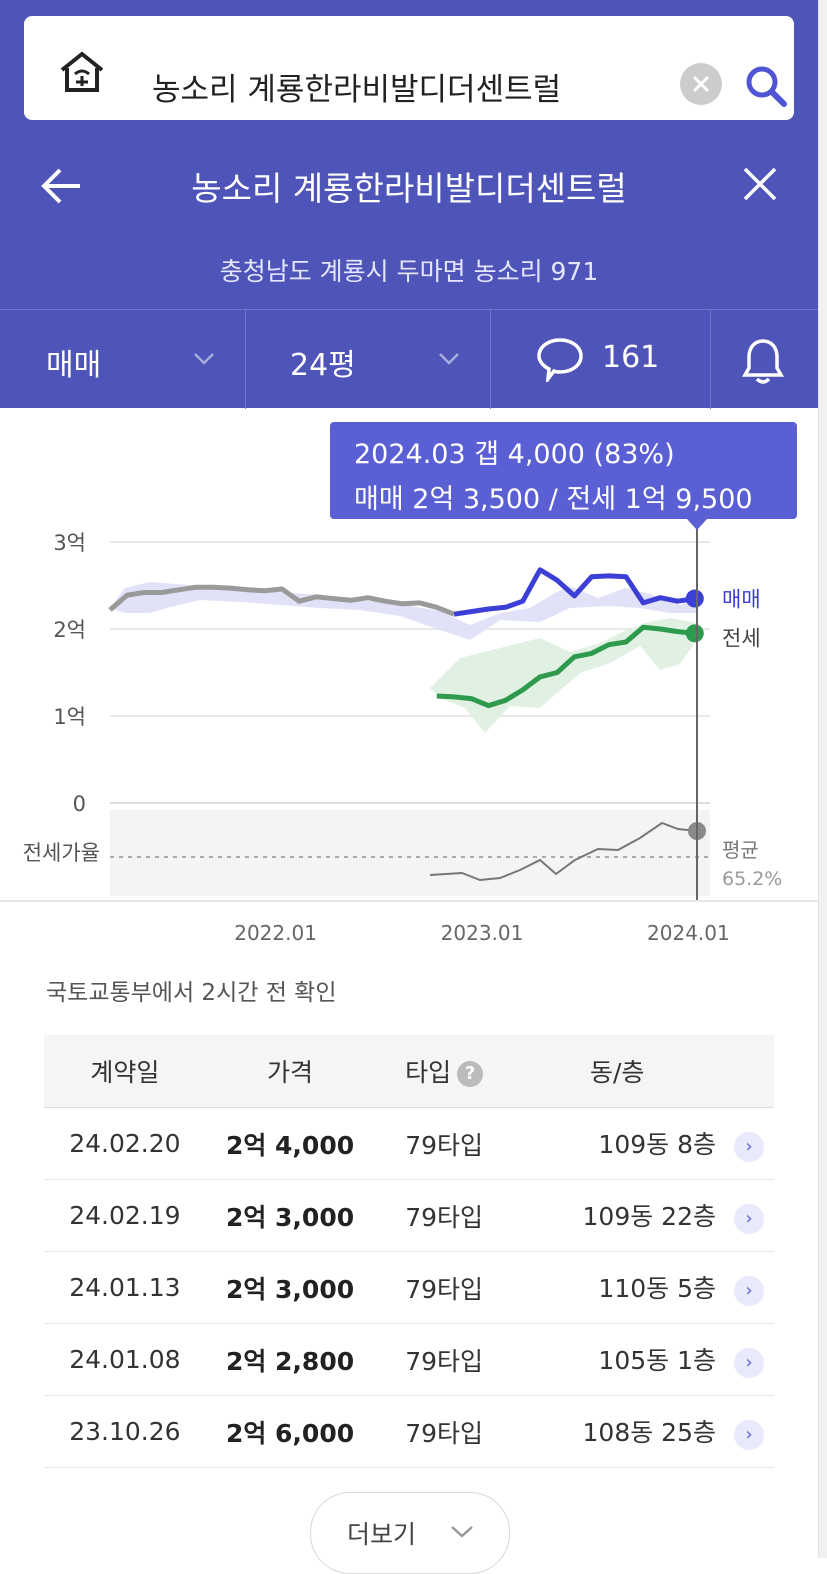 The height and width of the screenshot is (1574, 827). I want to click on tooltip-gap: 2024.03 갭 4,000 (83%), so click(514, 454).